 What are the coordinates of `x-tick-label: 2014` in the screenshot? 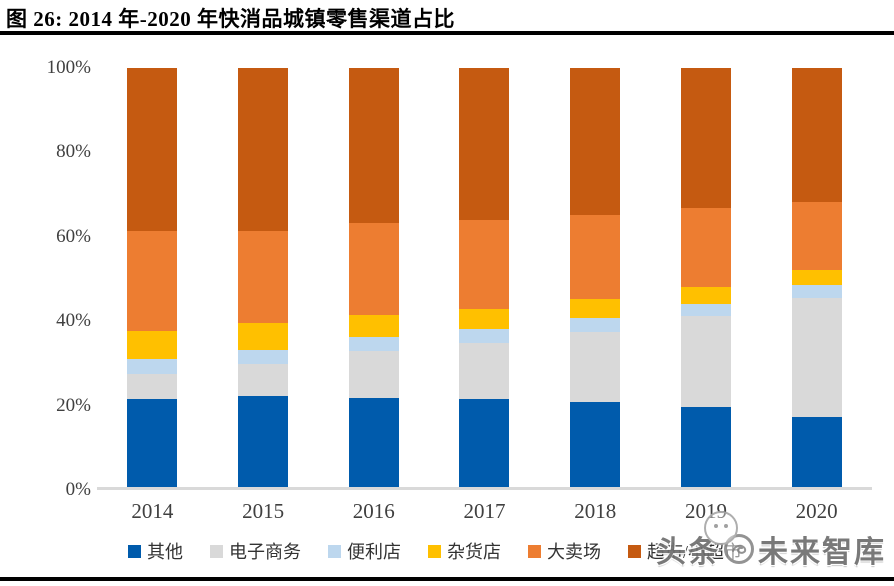 It's located at (152, 511).